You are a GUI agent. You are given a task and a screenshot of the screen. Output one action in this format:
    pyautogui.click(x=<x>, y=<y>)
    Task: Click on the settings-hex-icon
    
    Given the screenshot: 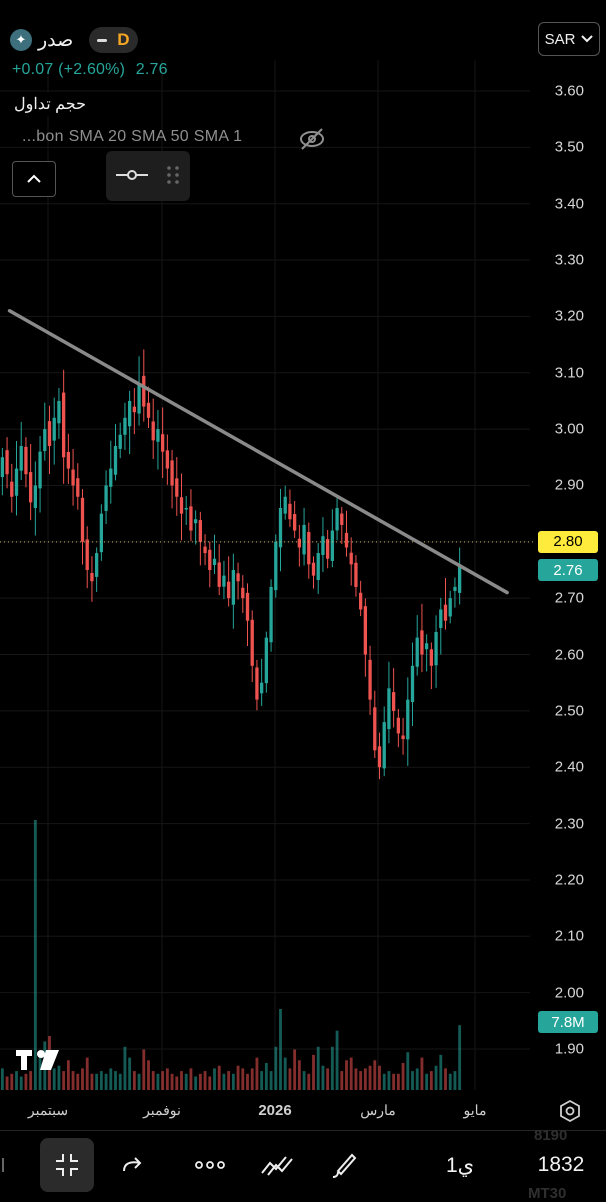 What is the action you would take?
    pyautogui.click(x=570, y=1111)
    